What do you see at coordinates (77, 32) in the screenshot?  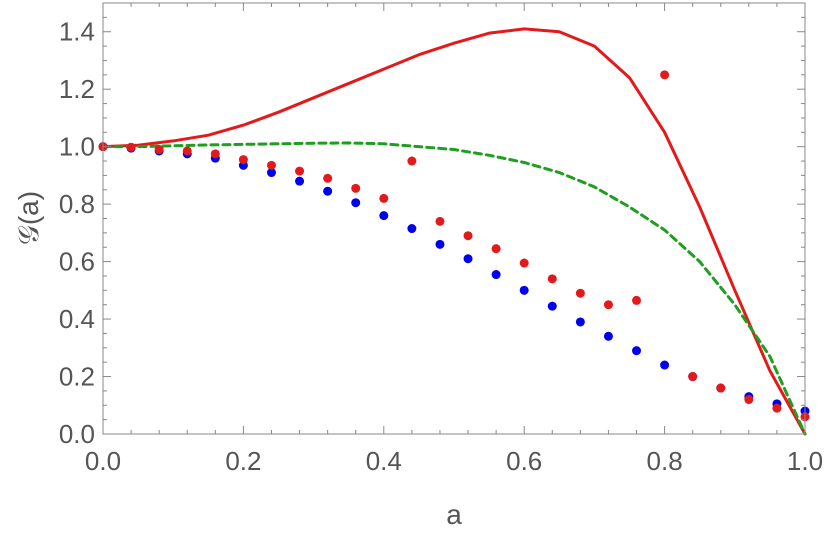 I see `y-tick-label: 1.4` at bounding box center [77, 32].